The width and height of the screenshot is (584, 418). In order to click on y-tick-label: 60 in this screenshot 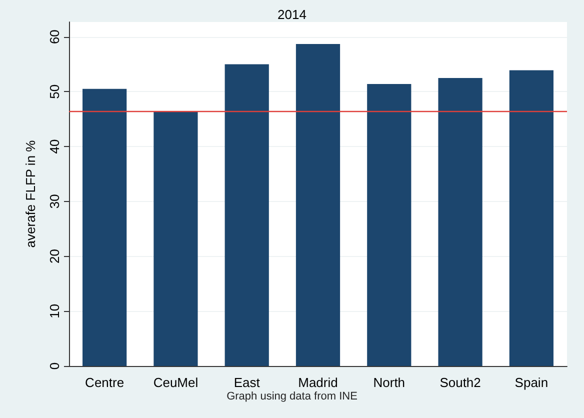, I will do `click(54, 37)`.